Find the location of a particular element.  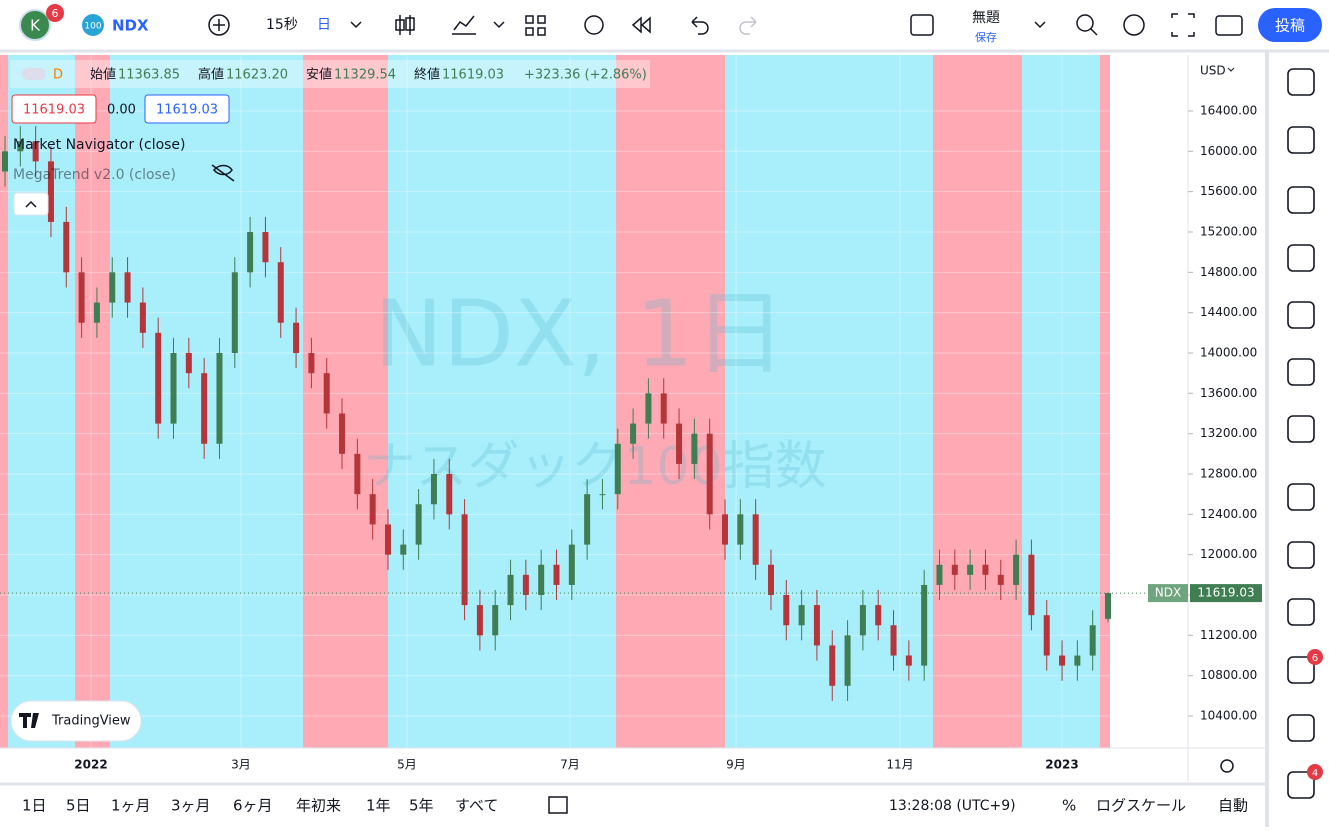

range-button: 5日 is located at coordinates (78, 806).